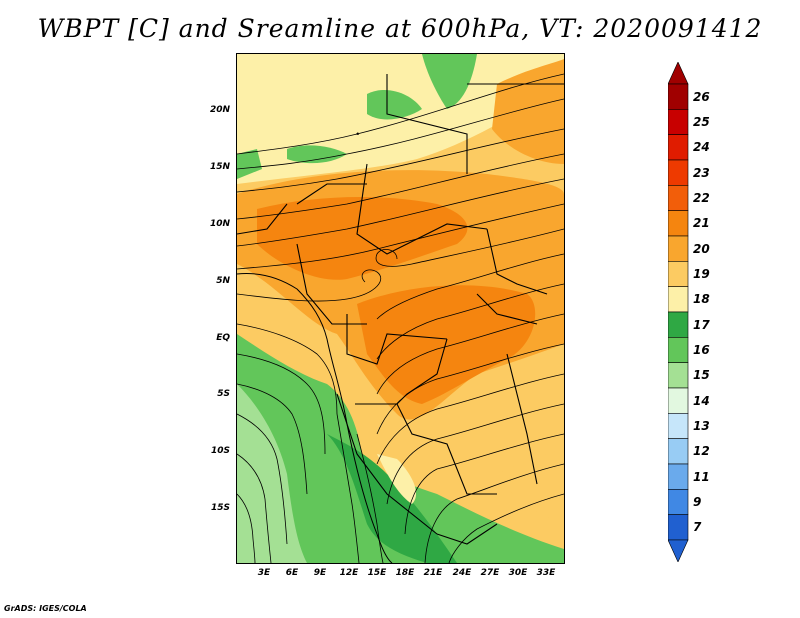 This screenshot has width=800, height=618. Describe the element at coordinates (219, 110) in the screenshot. I see `y-axis-label: 20N` at that location.